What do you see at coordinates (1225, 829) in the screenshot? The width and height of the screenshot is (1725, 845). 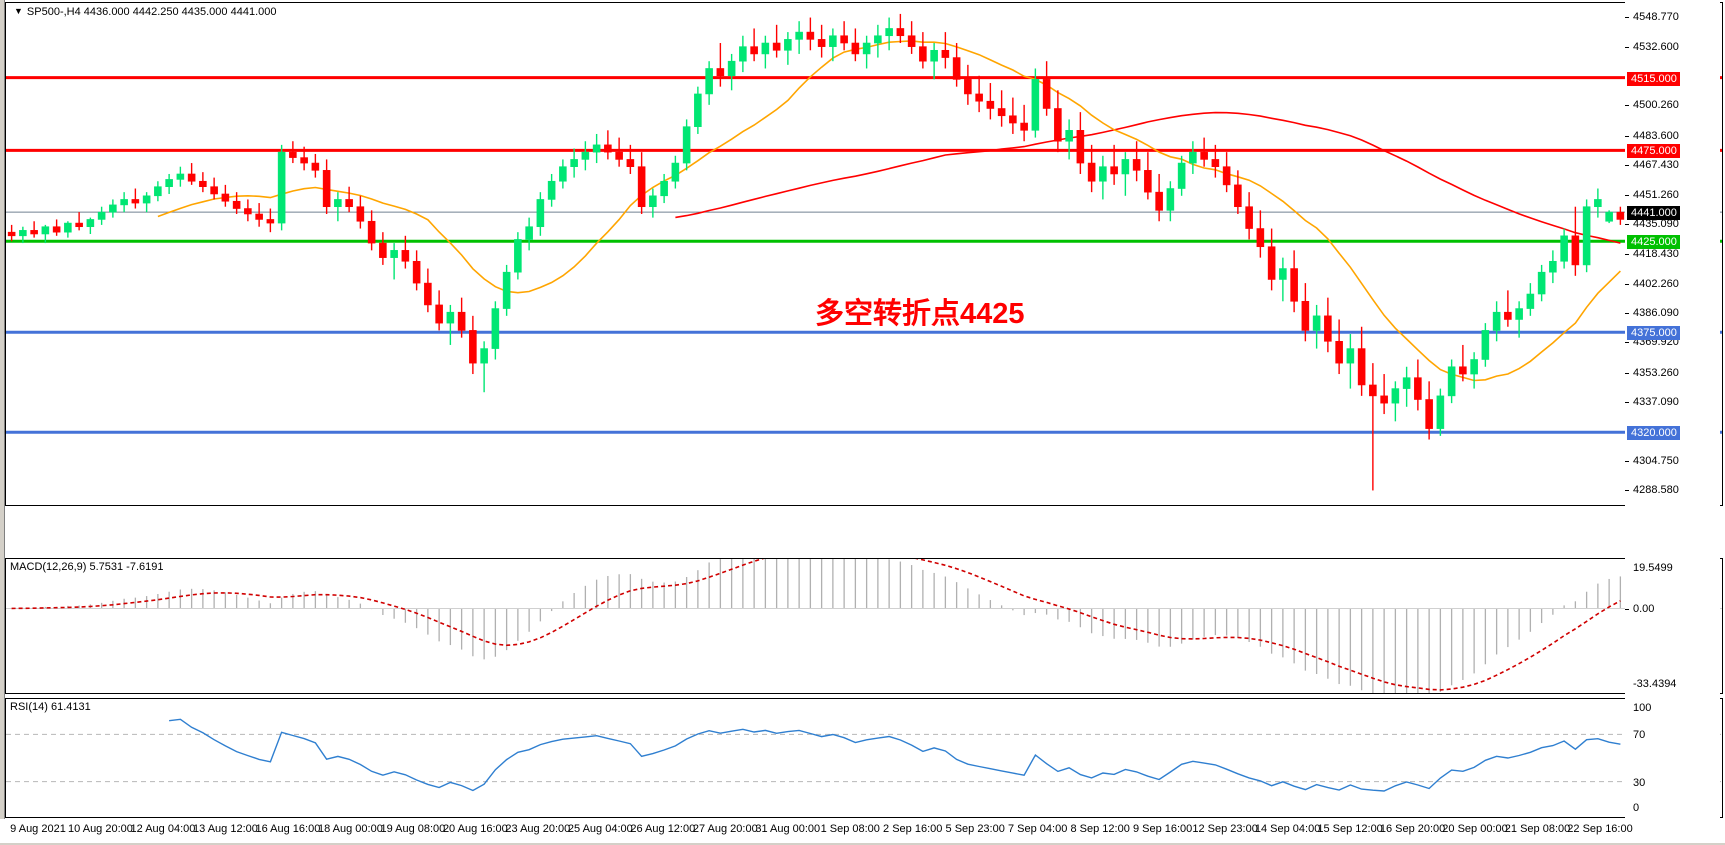 I see `time-axis-label: 12 Sep 23:00` at bounding box center [1225, 829].